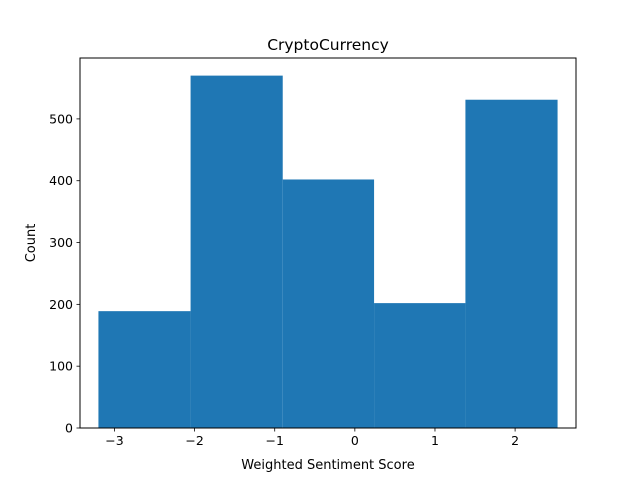  I want to click on y-tick-label: 200, so click(61, 304).